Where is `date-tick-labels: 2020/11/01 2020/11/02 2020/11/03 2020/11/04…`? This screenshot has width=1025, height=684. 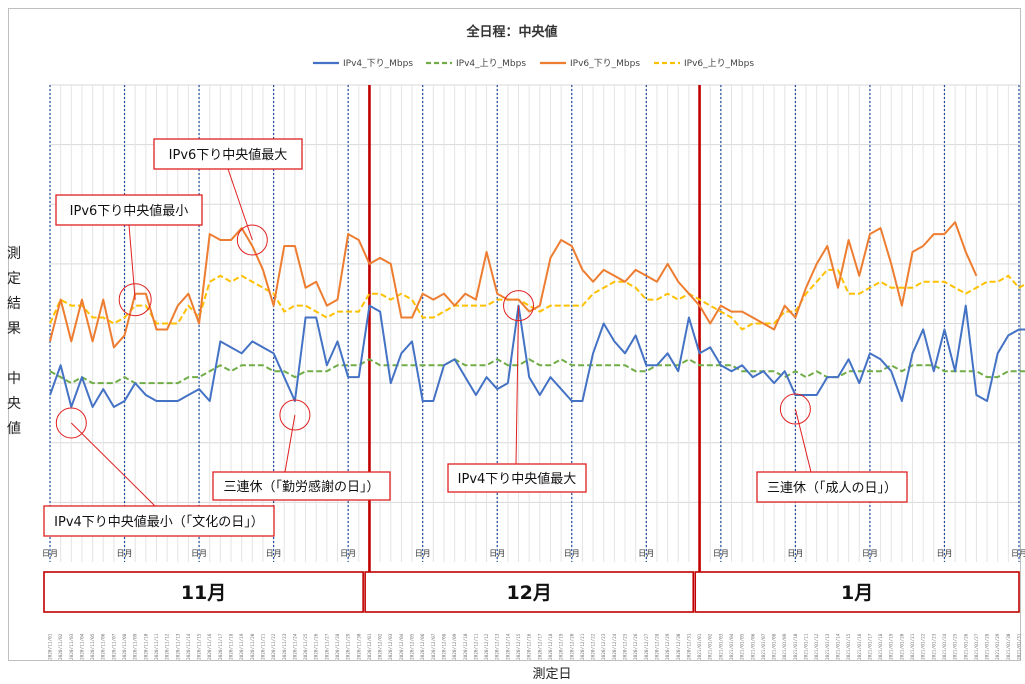
date-tick-labels: 2020/11/01 2020/11/02 2020/11/03 2020/11/04… is located at coordinates (535, 646).